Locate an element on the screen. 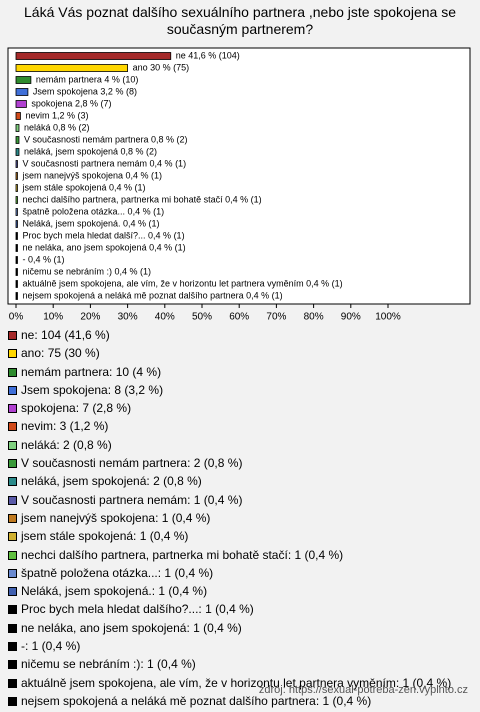 The width and height of the screenshot is (480, 712). legend-label: V současnosti partnera nemám: 1 (0,4 %) is located at coordinates (132, 499).